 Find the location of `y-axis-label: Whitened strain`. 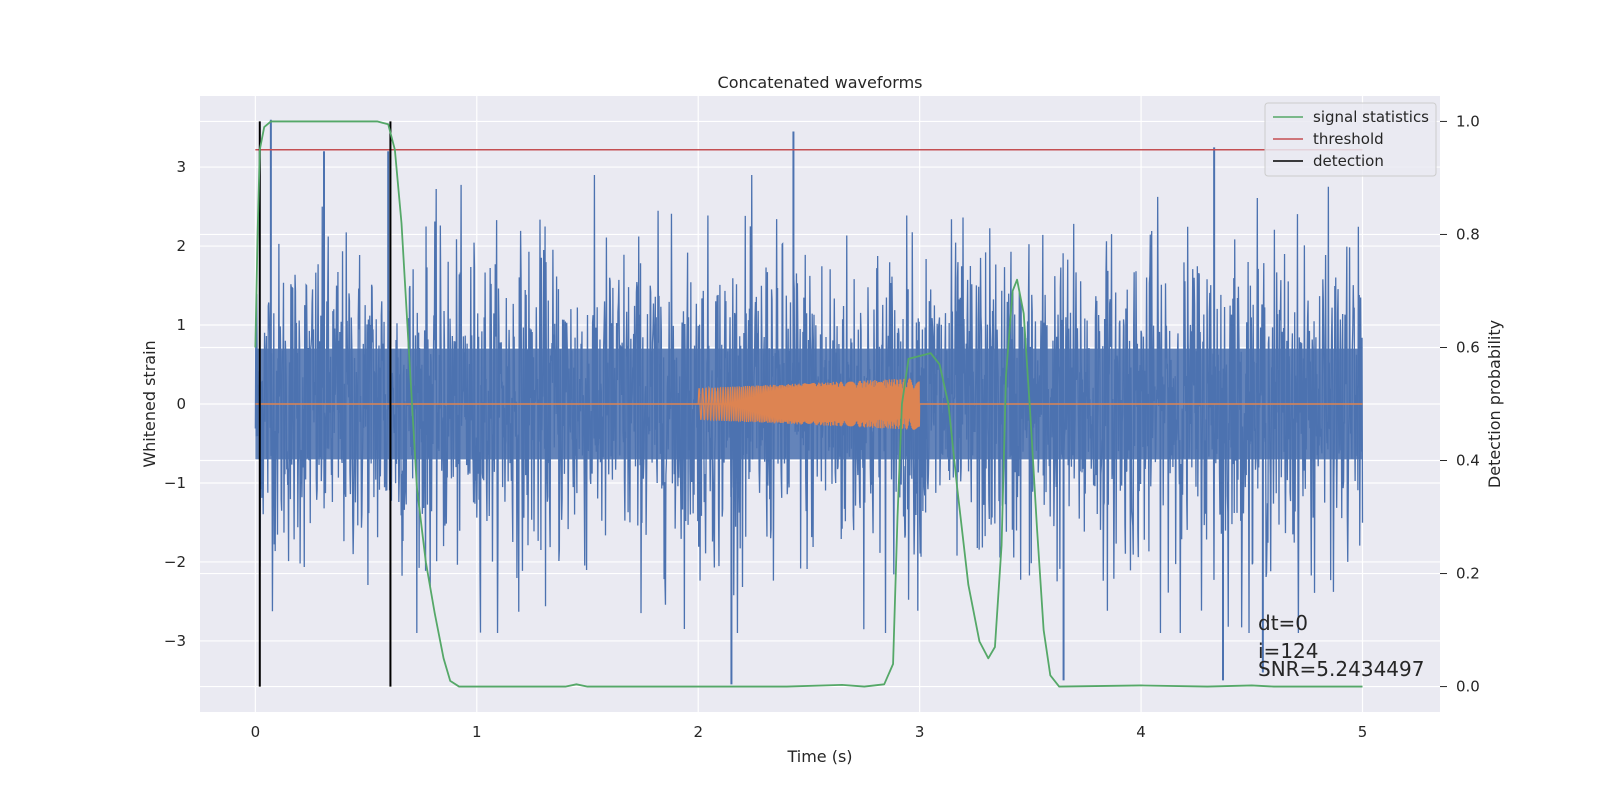

y-axis-label: Whitened strain is located at coordinates (149, 403).